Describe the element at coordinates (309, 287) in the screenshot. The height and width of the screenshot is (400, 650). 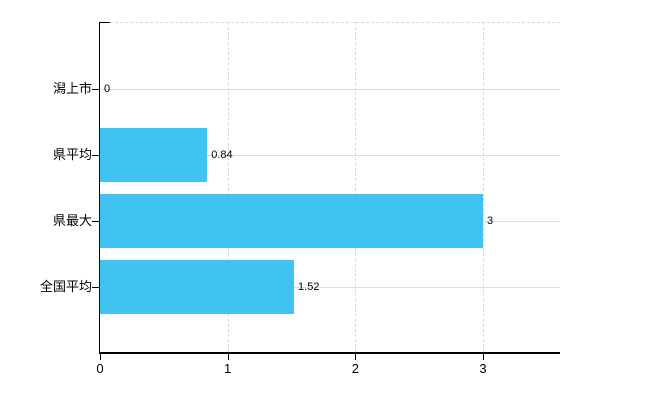
I see `value-label: 1.52` at that location.